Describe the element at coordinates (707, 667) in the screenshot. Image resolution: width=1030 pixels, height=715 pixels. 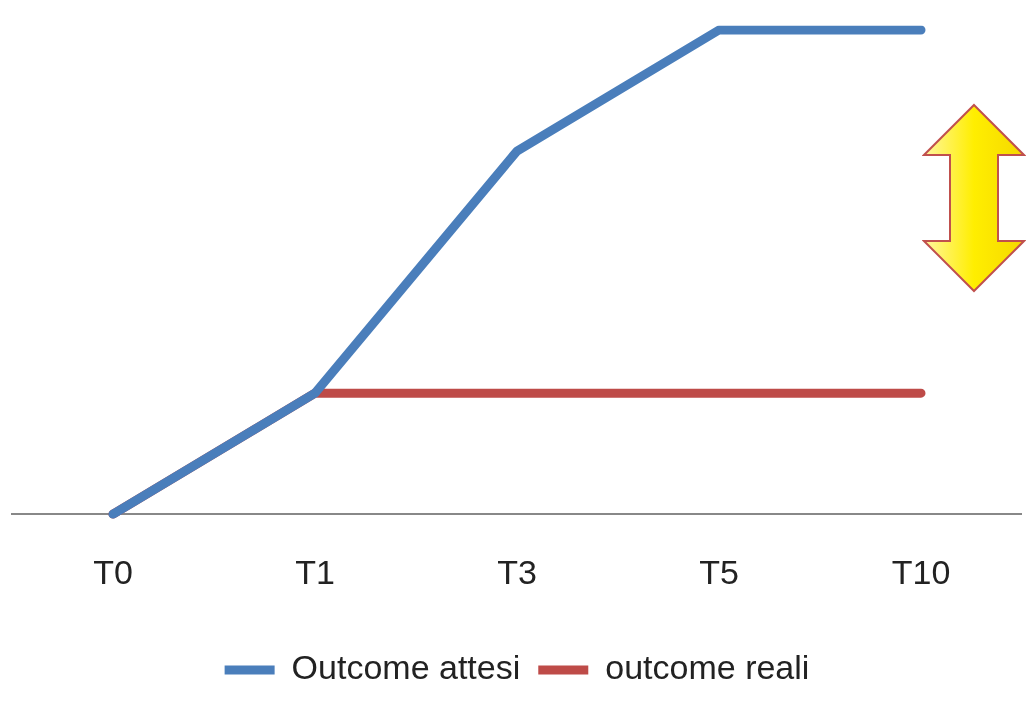
I see `legend-label: outcome reali` at that location.